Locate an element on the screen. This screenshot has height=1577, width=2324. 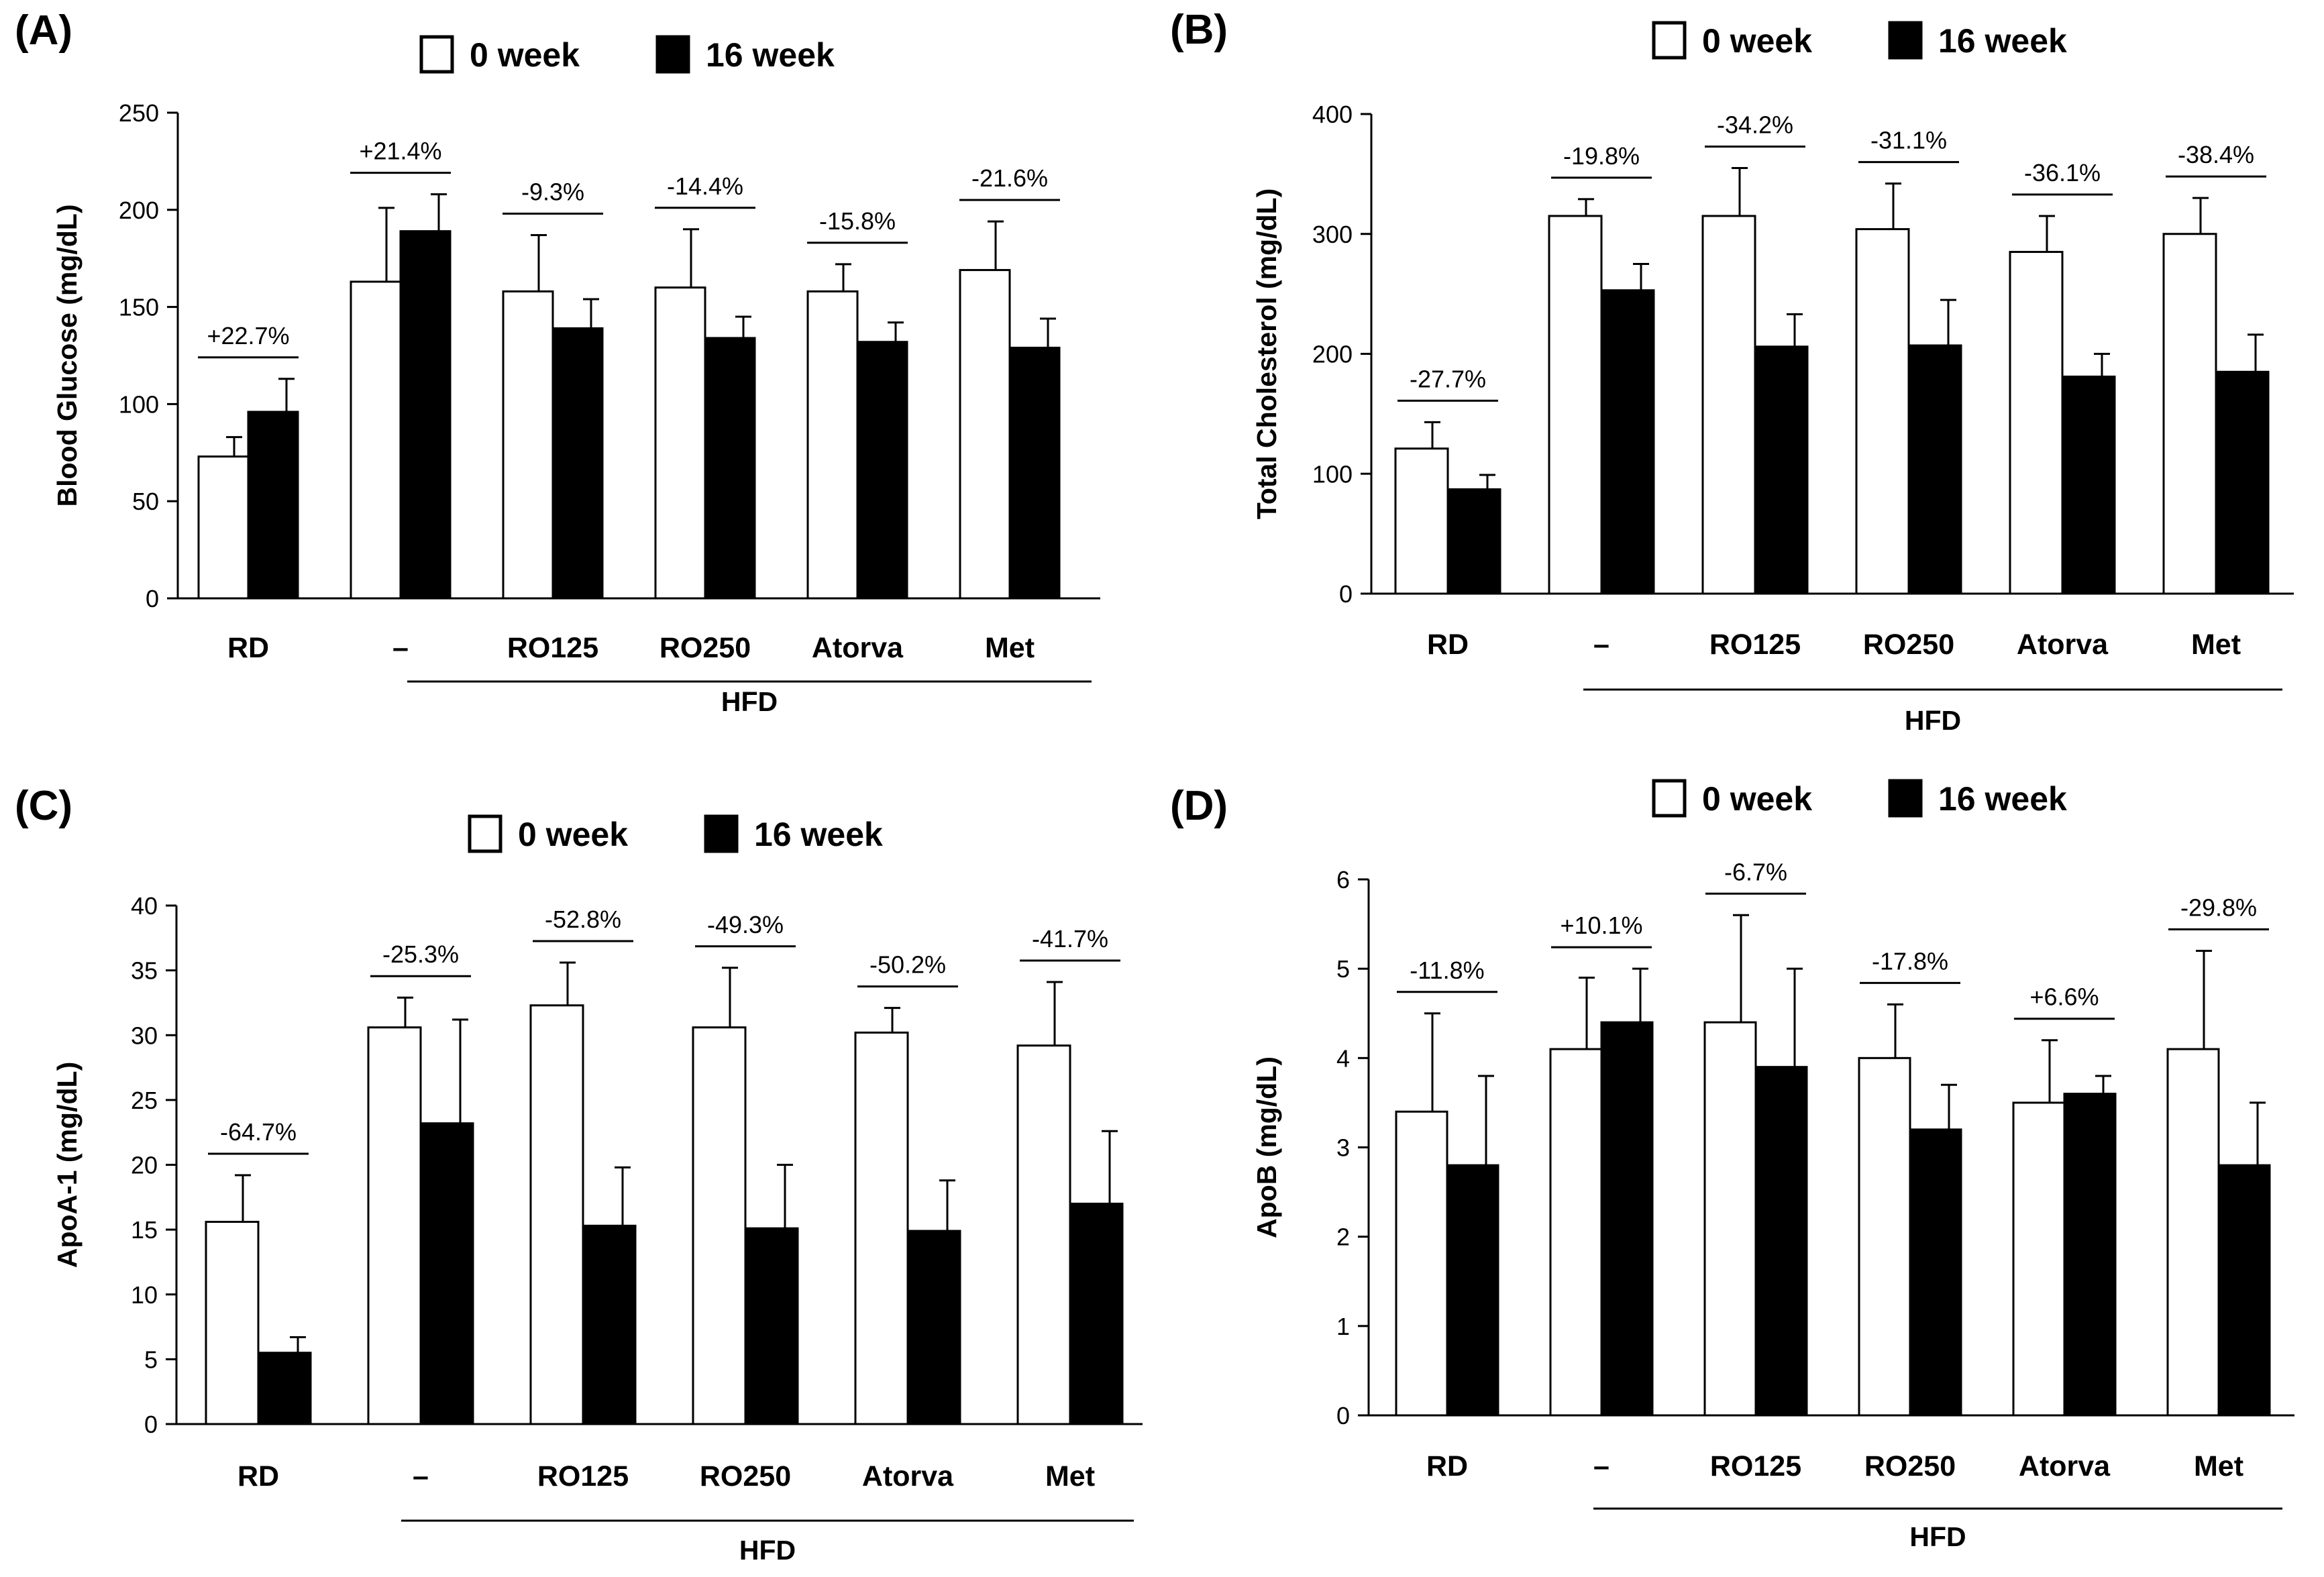
y-tick-label: 10 is located at coordinates (144, 1295).